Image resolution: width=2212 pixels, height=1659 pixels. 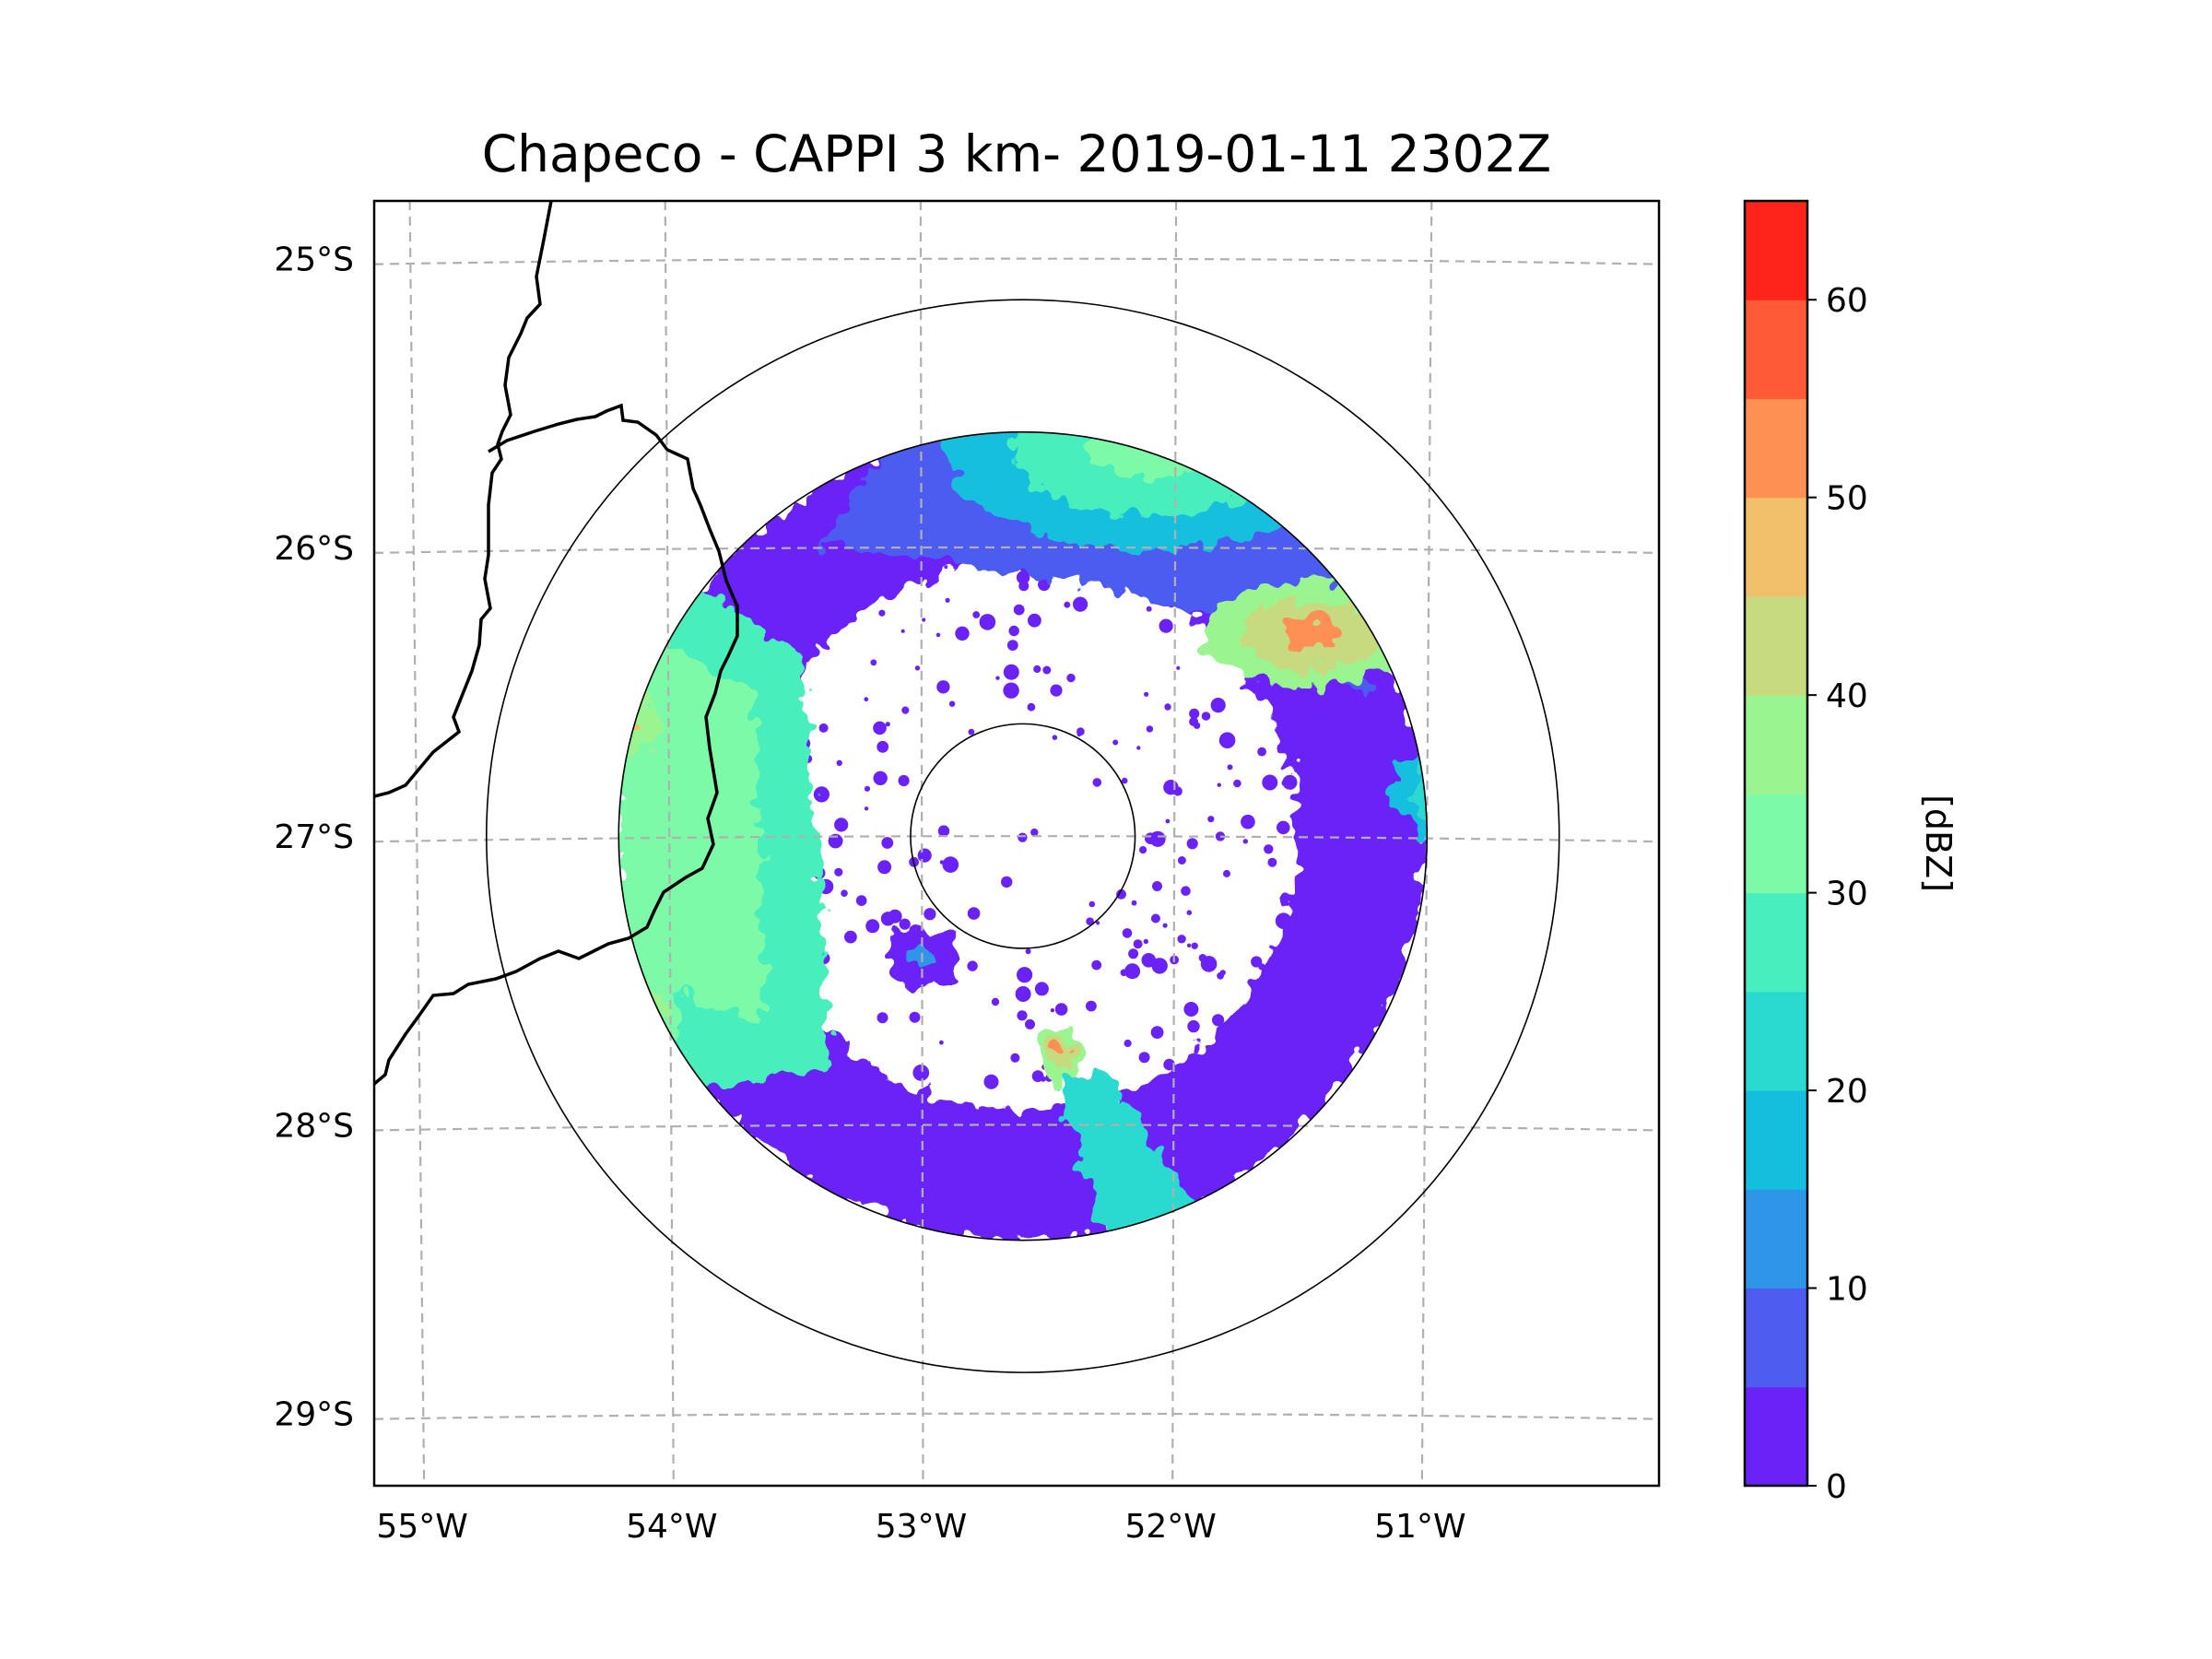 What do you see at coordinates (556, 744) in the screenshot?
I see `border-santa-catarina-argentina` at bounding box center [556, 744].